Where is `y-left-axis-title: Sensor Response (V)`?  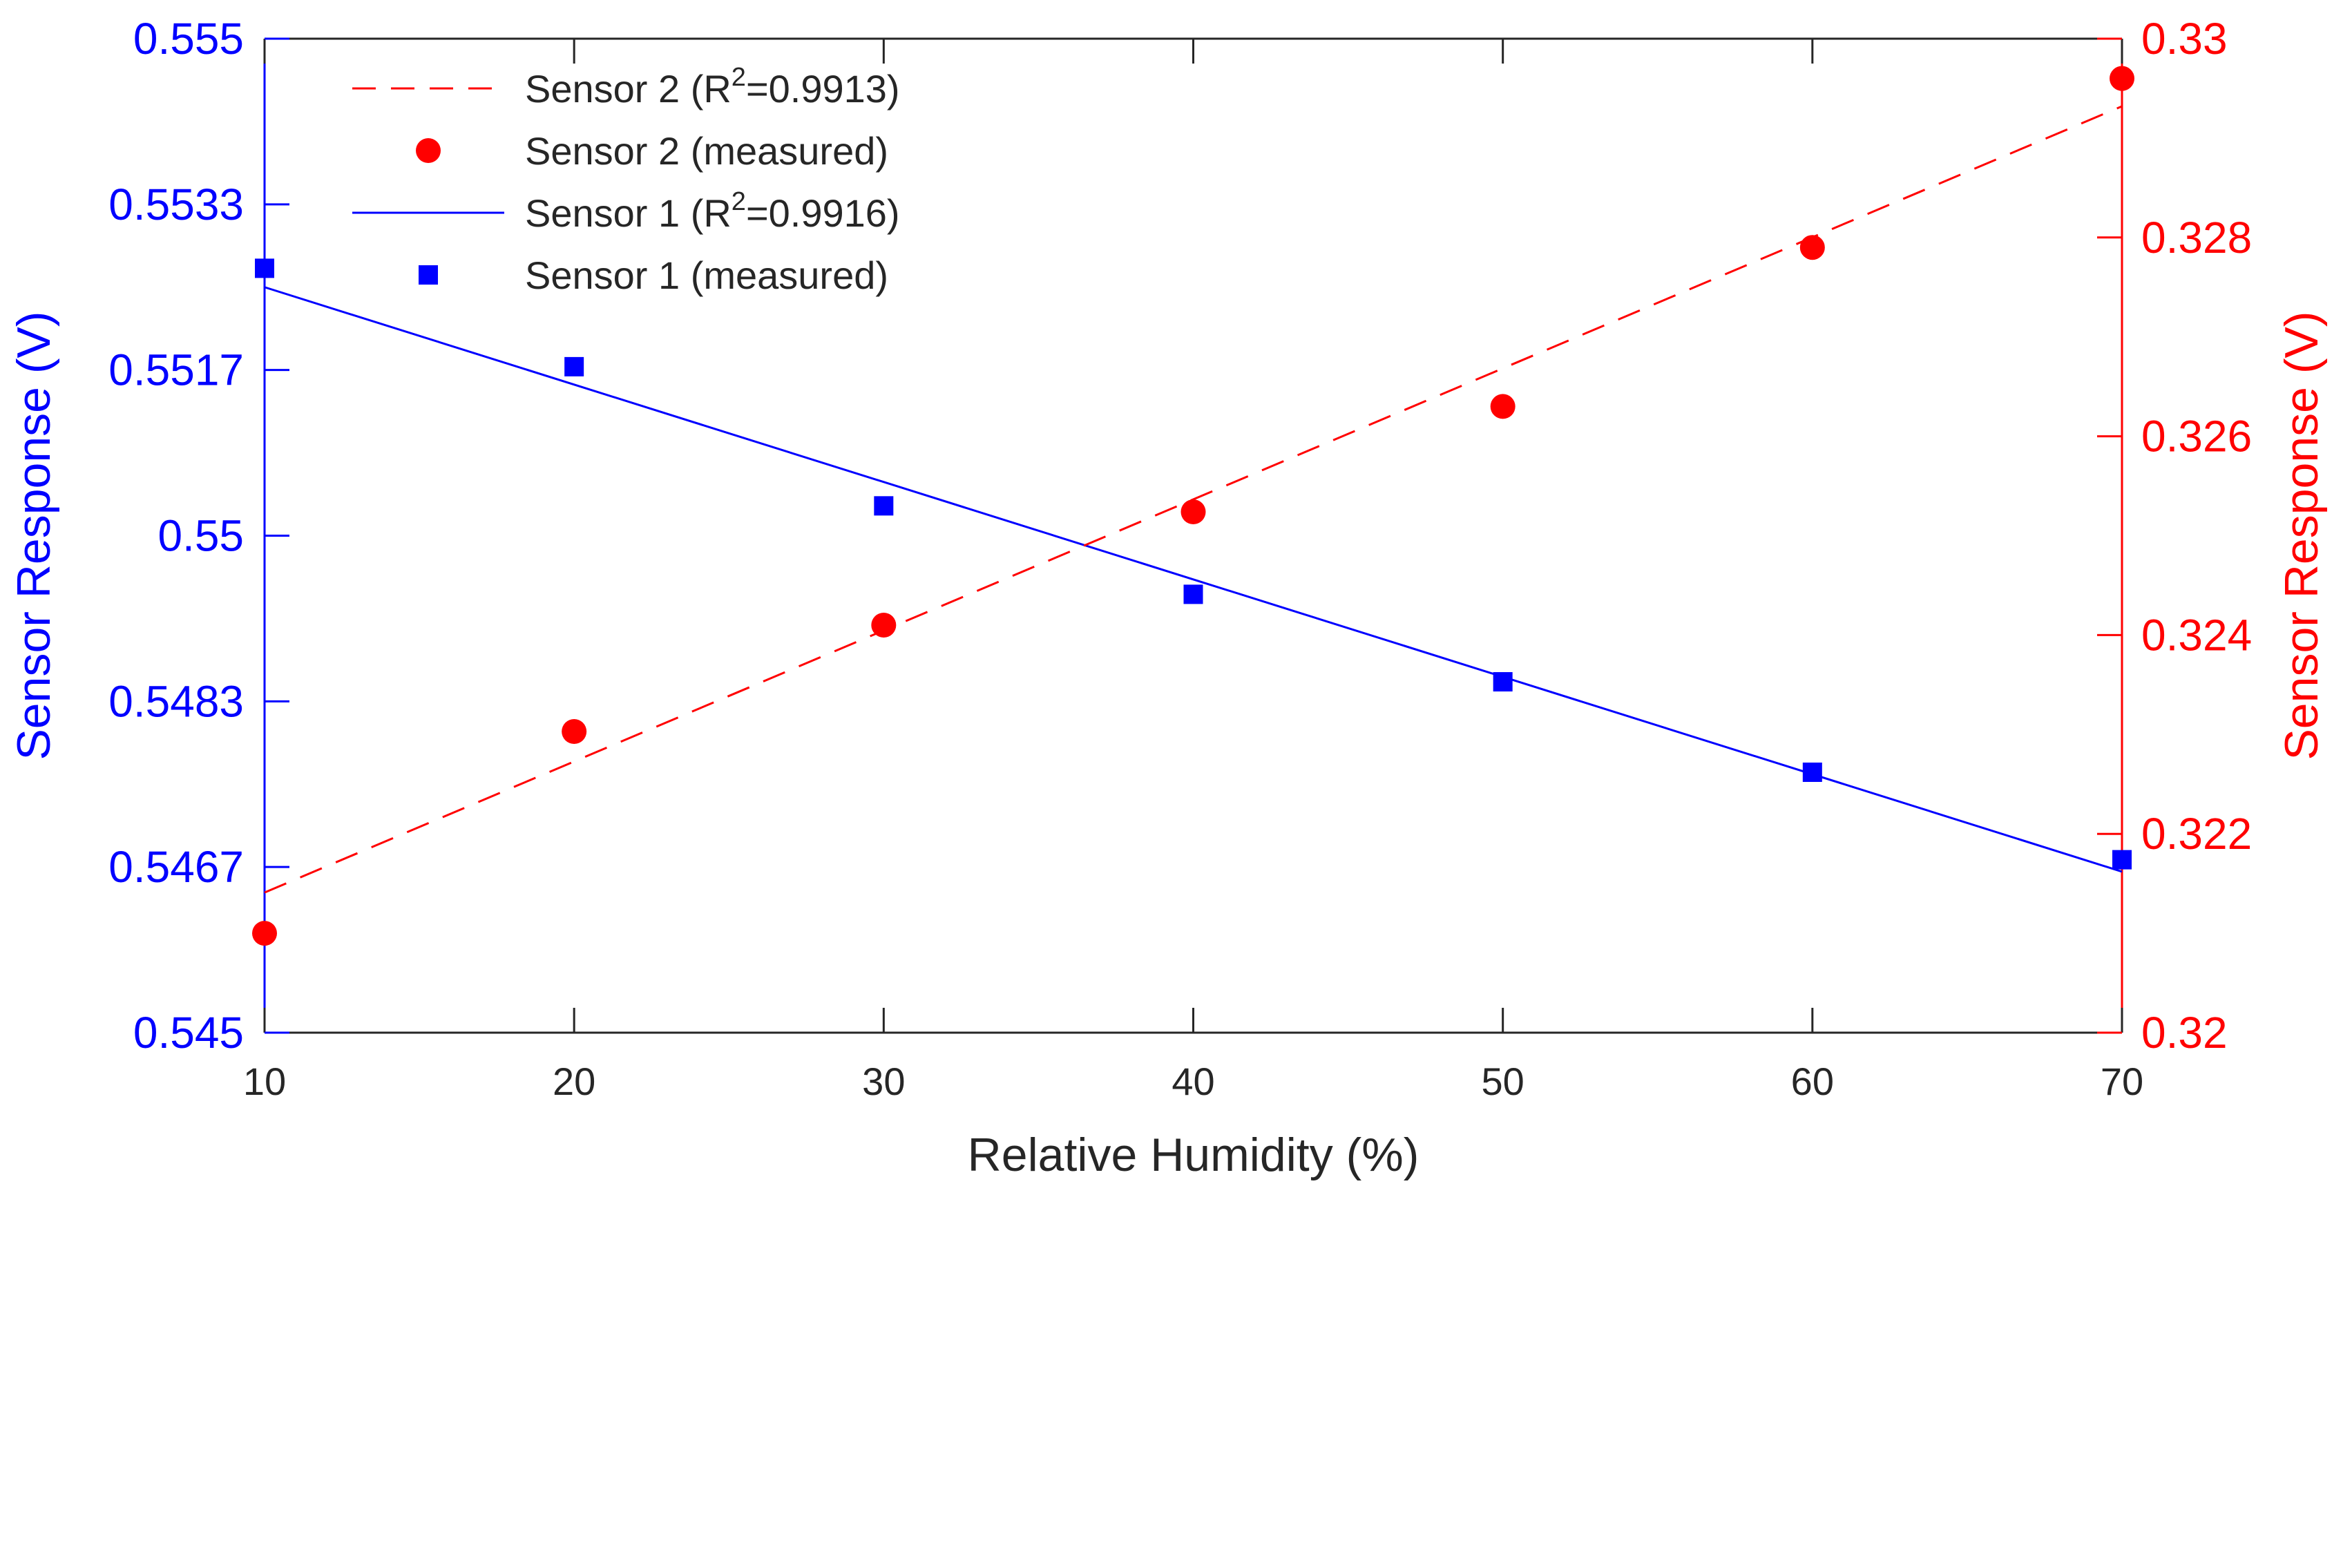 y-left-axis-title: Sensor Response (V) is located at coordinates (34, 535).